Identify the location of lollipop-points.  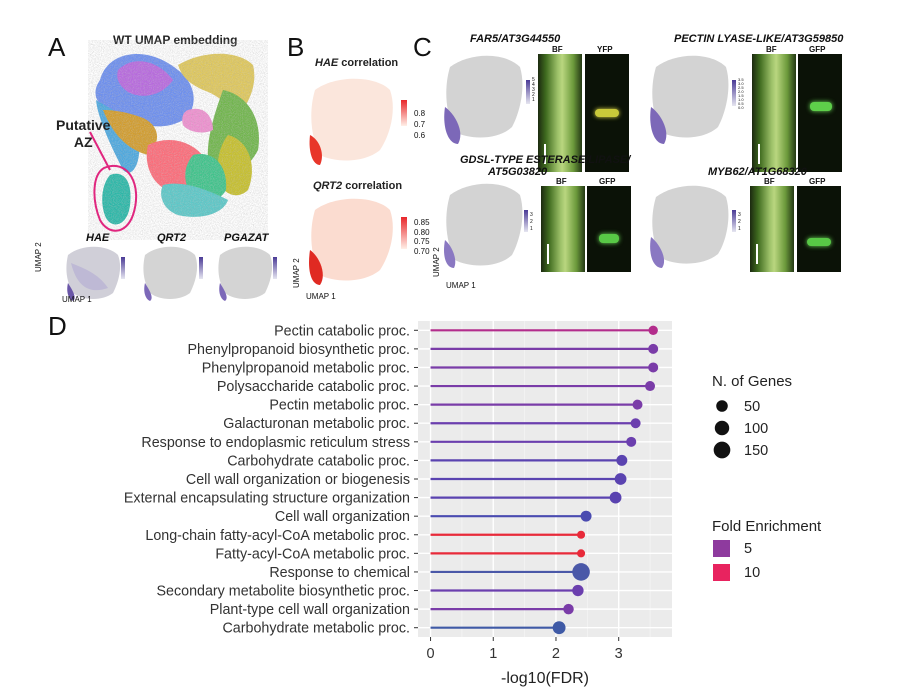
(605, 480).